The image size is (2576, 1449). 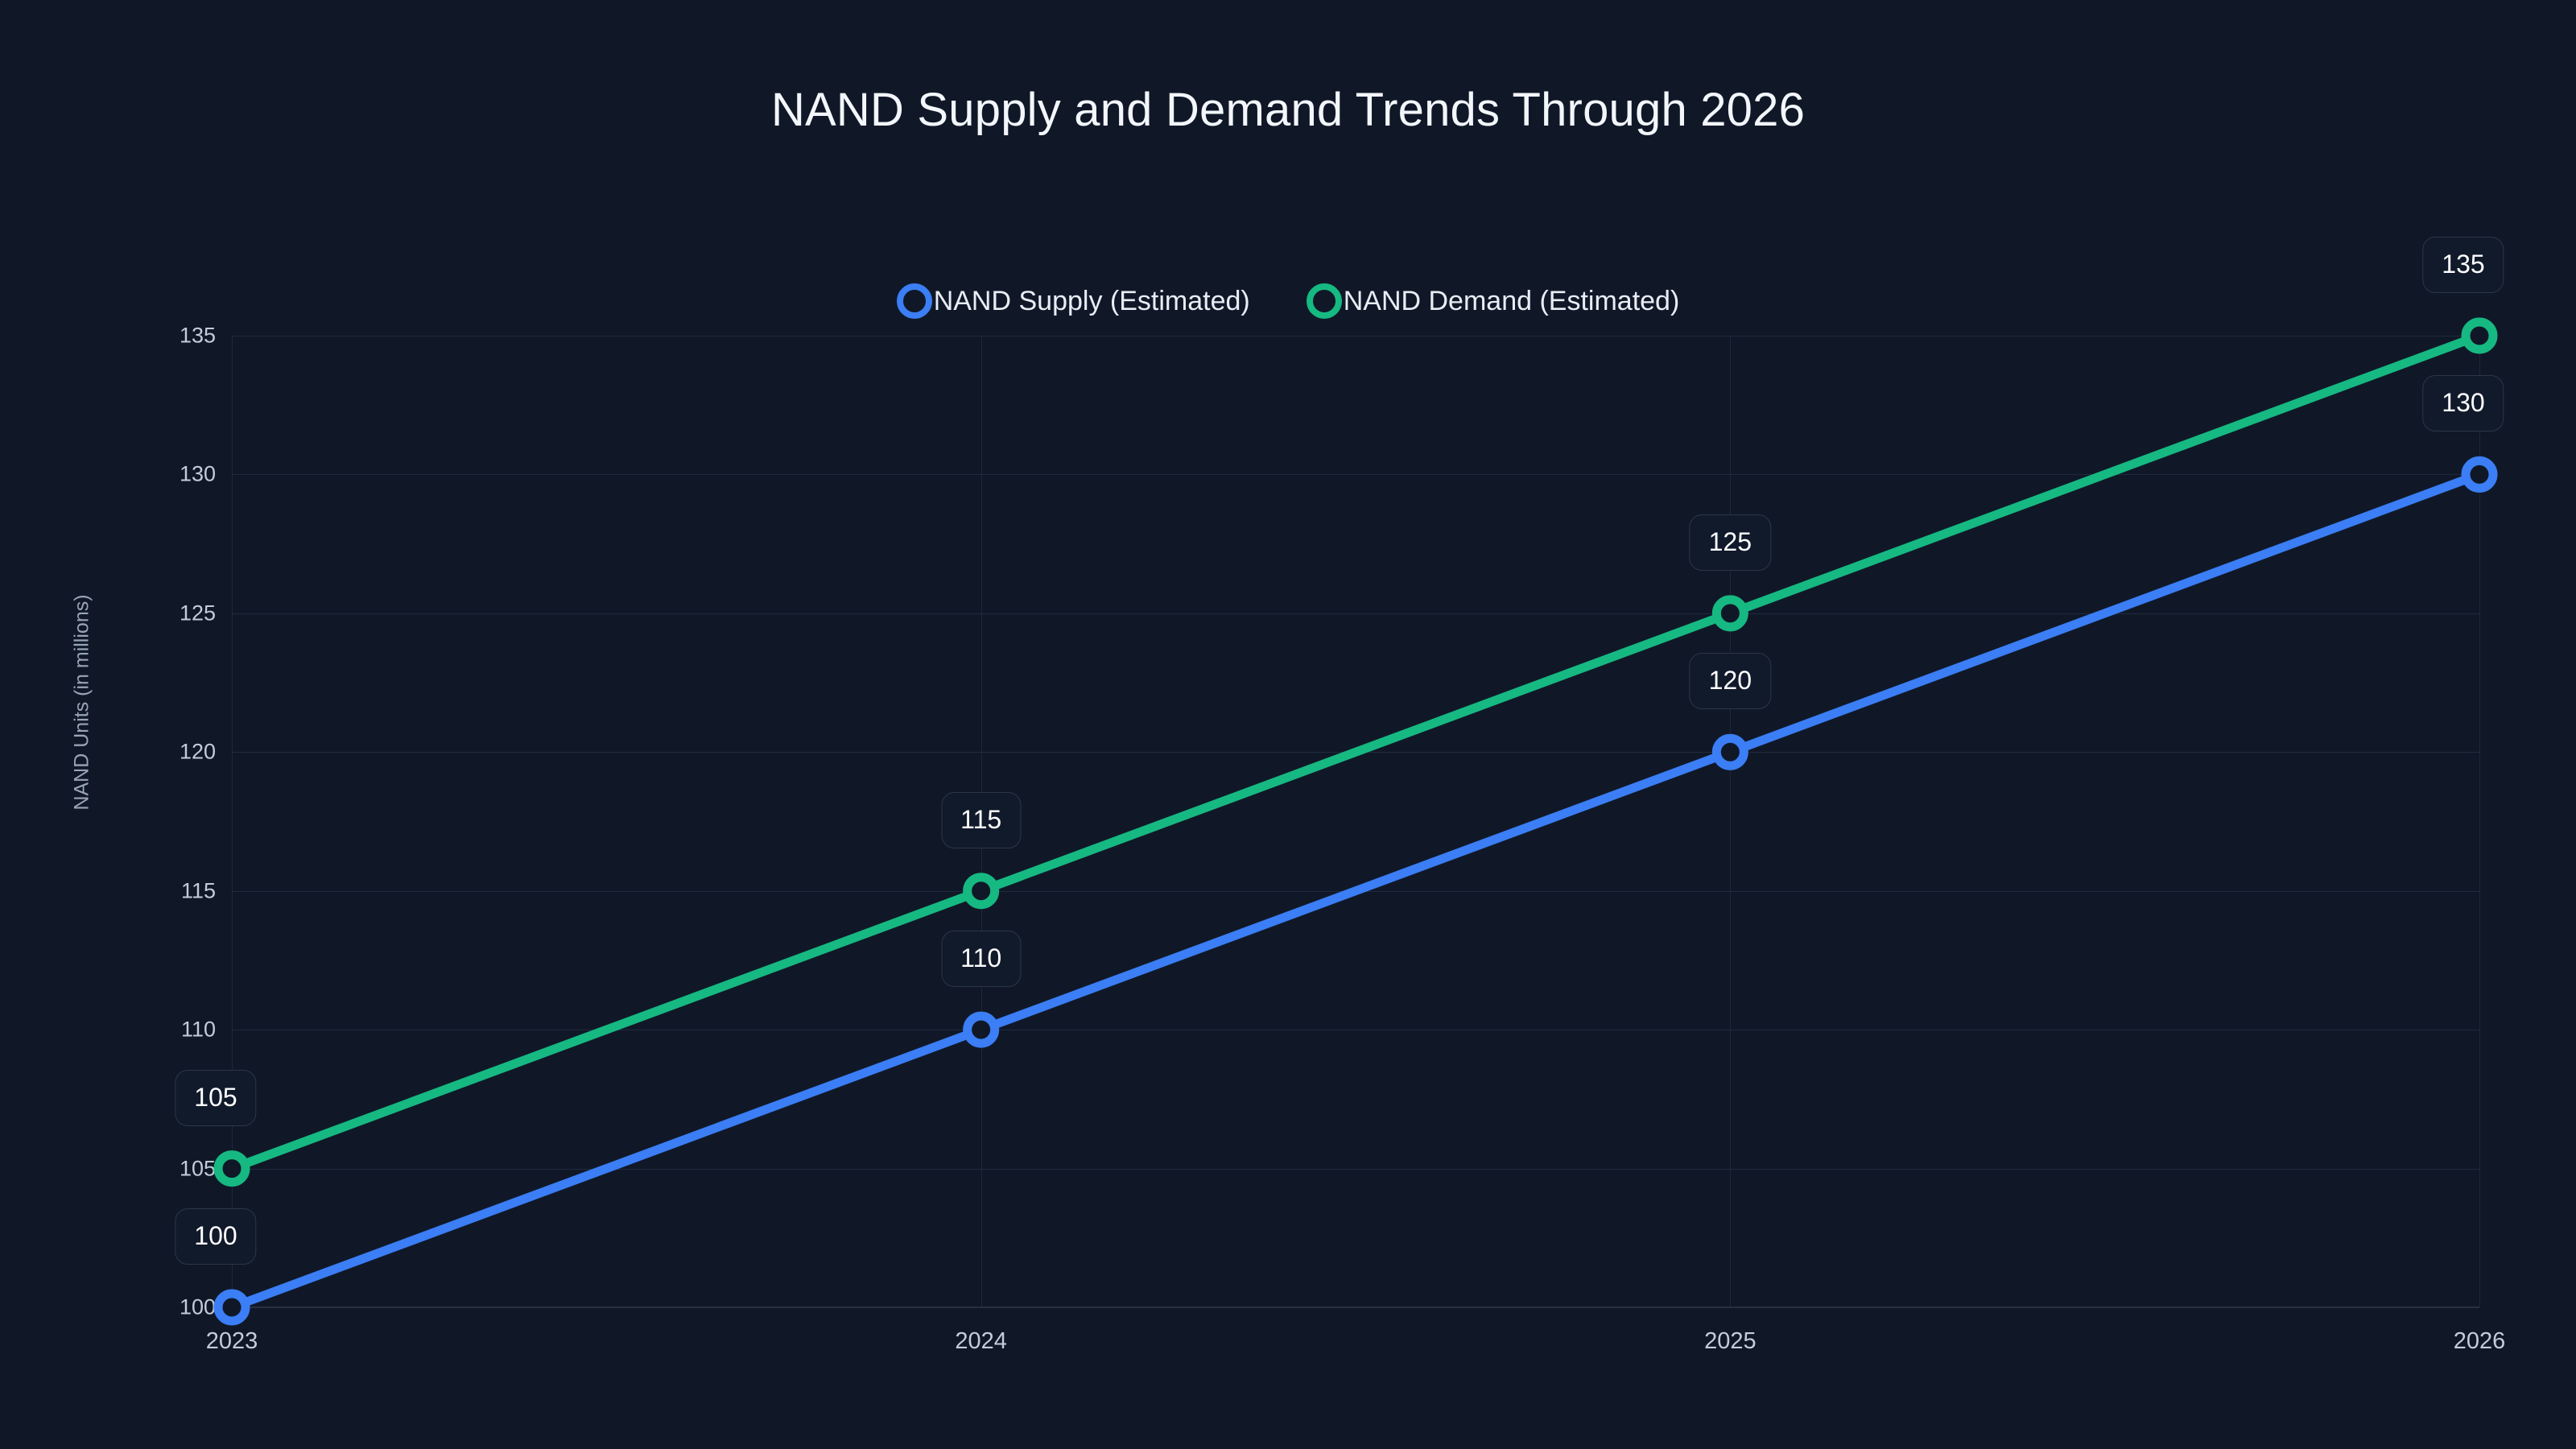 I want to click on legend-label-supply: NAND Supply (Estimated), so click(x=1091, y=301).